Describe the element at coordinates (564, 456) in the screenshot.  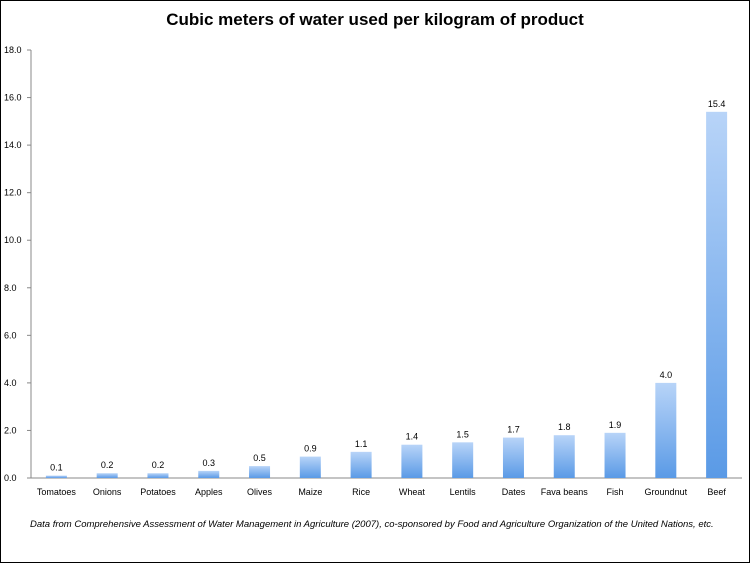
I see `bar-fava-beans` at that location.